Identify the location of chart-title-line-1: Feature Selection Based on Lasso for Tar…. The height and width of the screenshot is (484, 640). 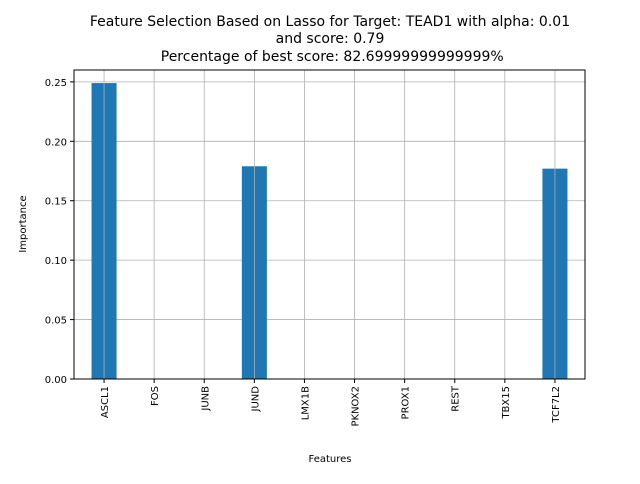
(330, 22).